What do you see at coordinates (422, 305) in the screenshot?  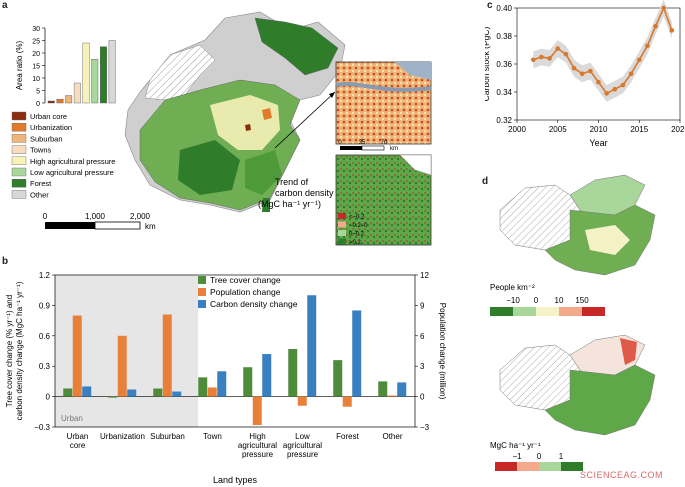 I see `right-tick-label: 9` at bounding box center [422, 305].